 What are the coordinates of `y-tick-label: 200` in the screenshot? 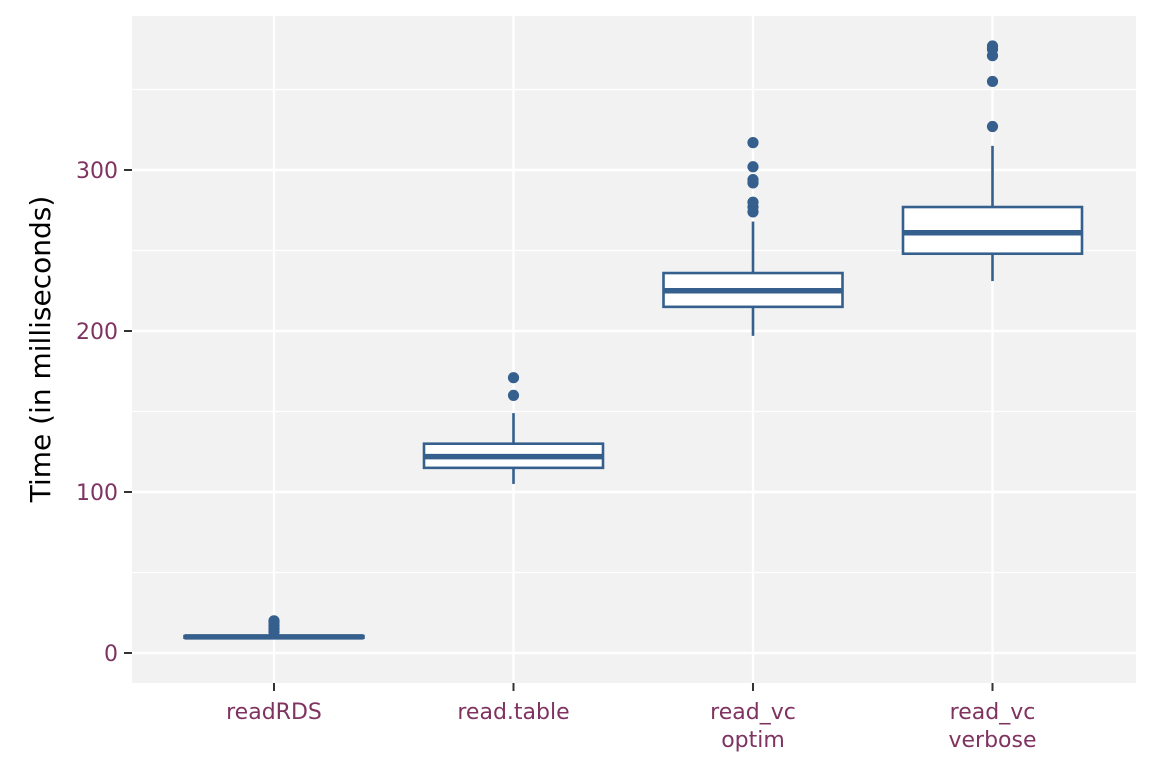 It's located at (97, 332).